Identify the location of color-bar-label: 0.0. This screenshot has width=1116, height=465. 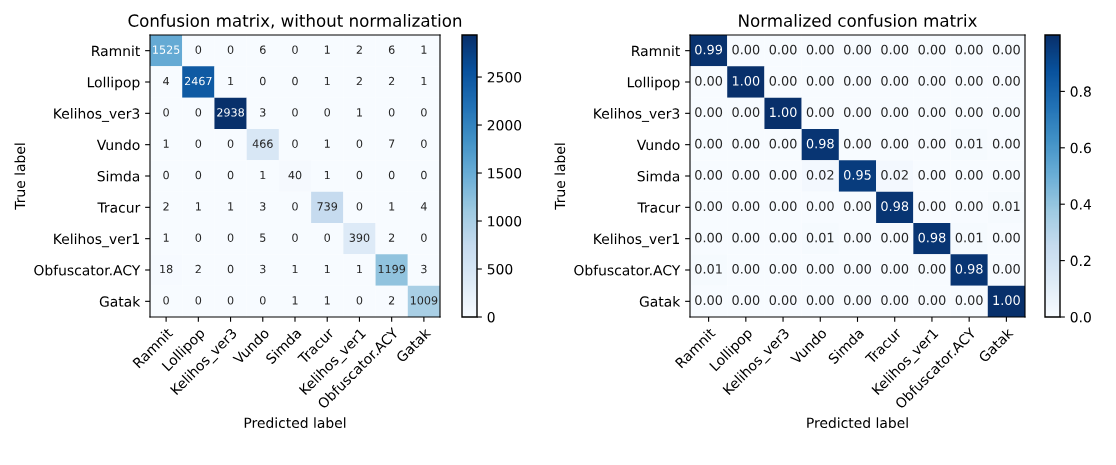
(1080, 317).